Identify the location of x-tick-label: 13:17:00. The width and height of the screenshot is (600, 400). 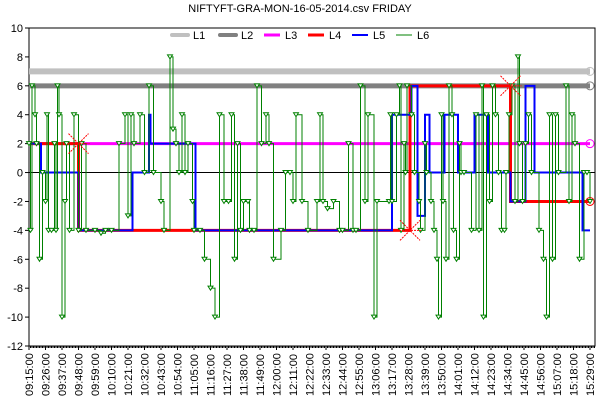
(393, 374).